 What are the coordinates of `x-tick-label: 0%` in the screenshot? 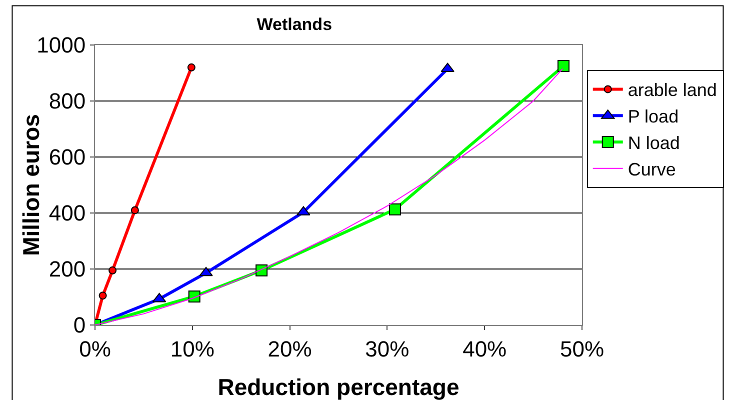 It's located at (95, 349).